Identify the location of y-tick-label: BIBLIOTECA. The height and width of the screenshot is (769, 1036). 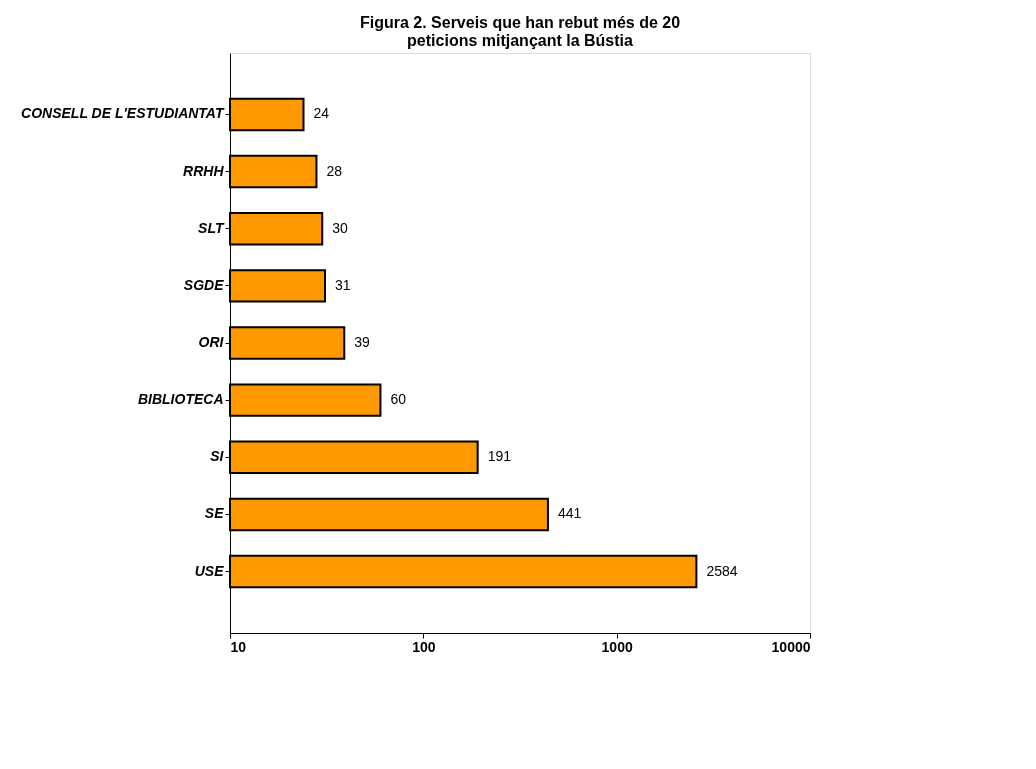
(180, 399).